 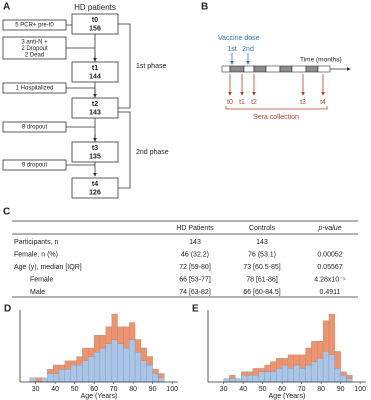 I want to click on x-tick-label: 80, so click(x=133, y=389).